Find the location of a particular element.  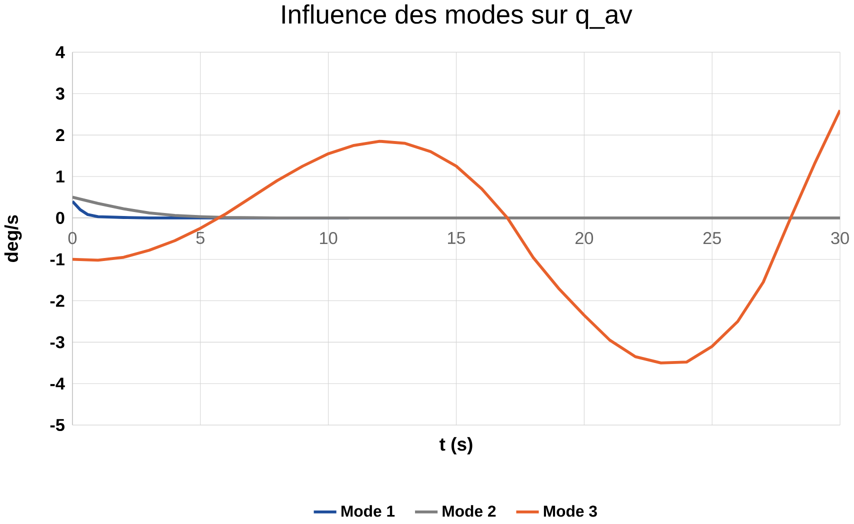

y-tick-label: 0 is located at coordinates (60, 218).